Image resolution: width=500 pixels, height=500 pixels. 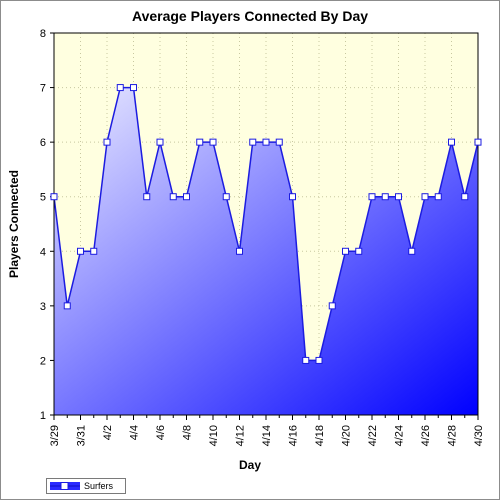 What do you see at coordinates (43, 143) in the screenshot?
I see `y-tick-label: 6` at bounding box center [43, 143].